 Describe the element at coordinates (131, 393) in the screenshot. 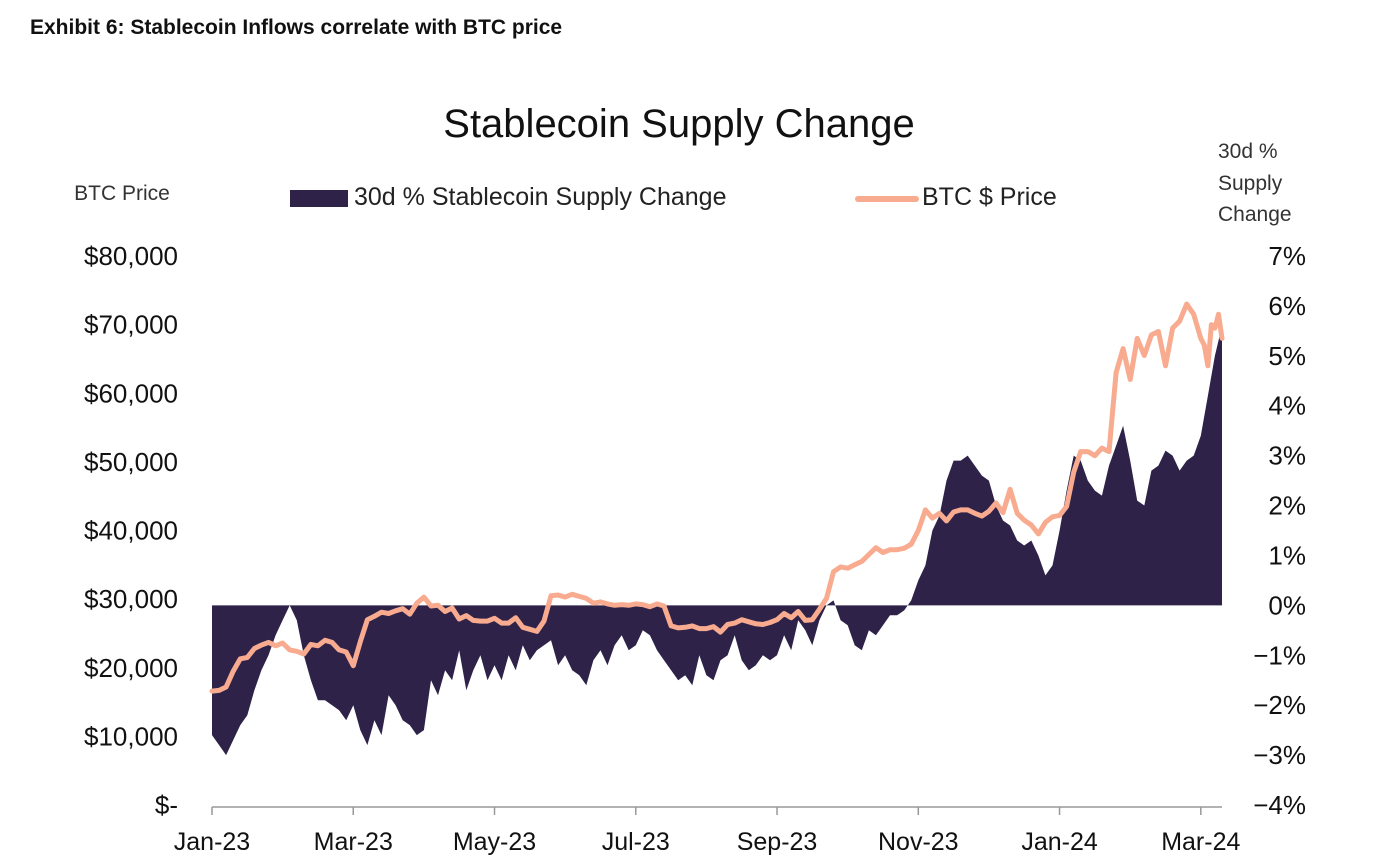

I see `left-tick-label: $60,000` at that location.